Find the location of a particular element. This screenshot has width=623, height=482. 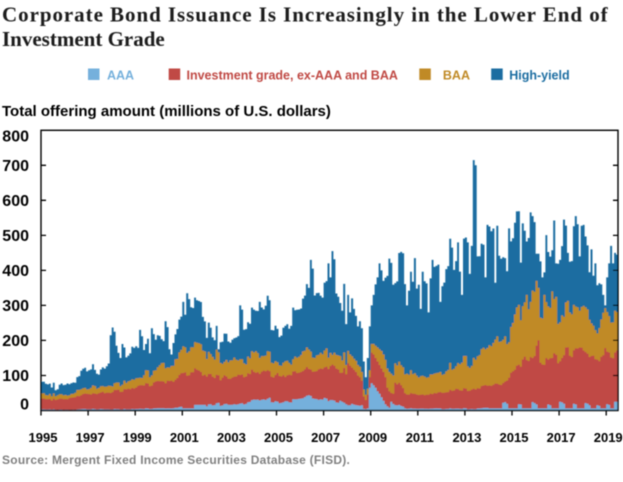

svg-text: 2009 is located at coordinates (372, 437).